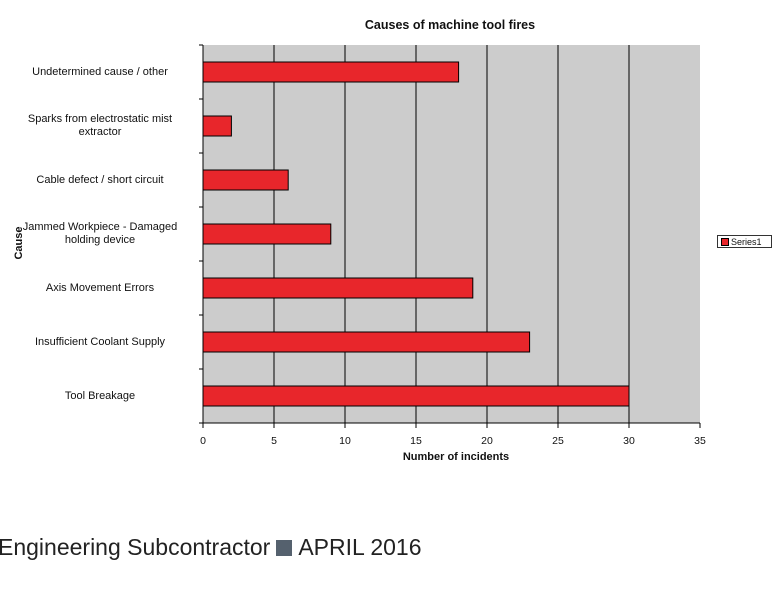 The width and height of the screenshot is (779, 596). What do you see at coordinates (19, 243) in the screenshot?
I see `y-axis-label: Cause` at bounding box center [19, 243].